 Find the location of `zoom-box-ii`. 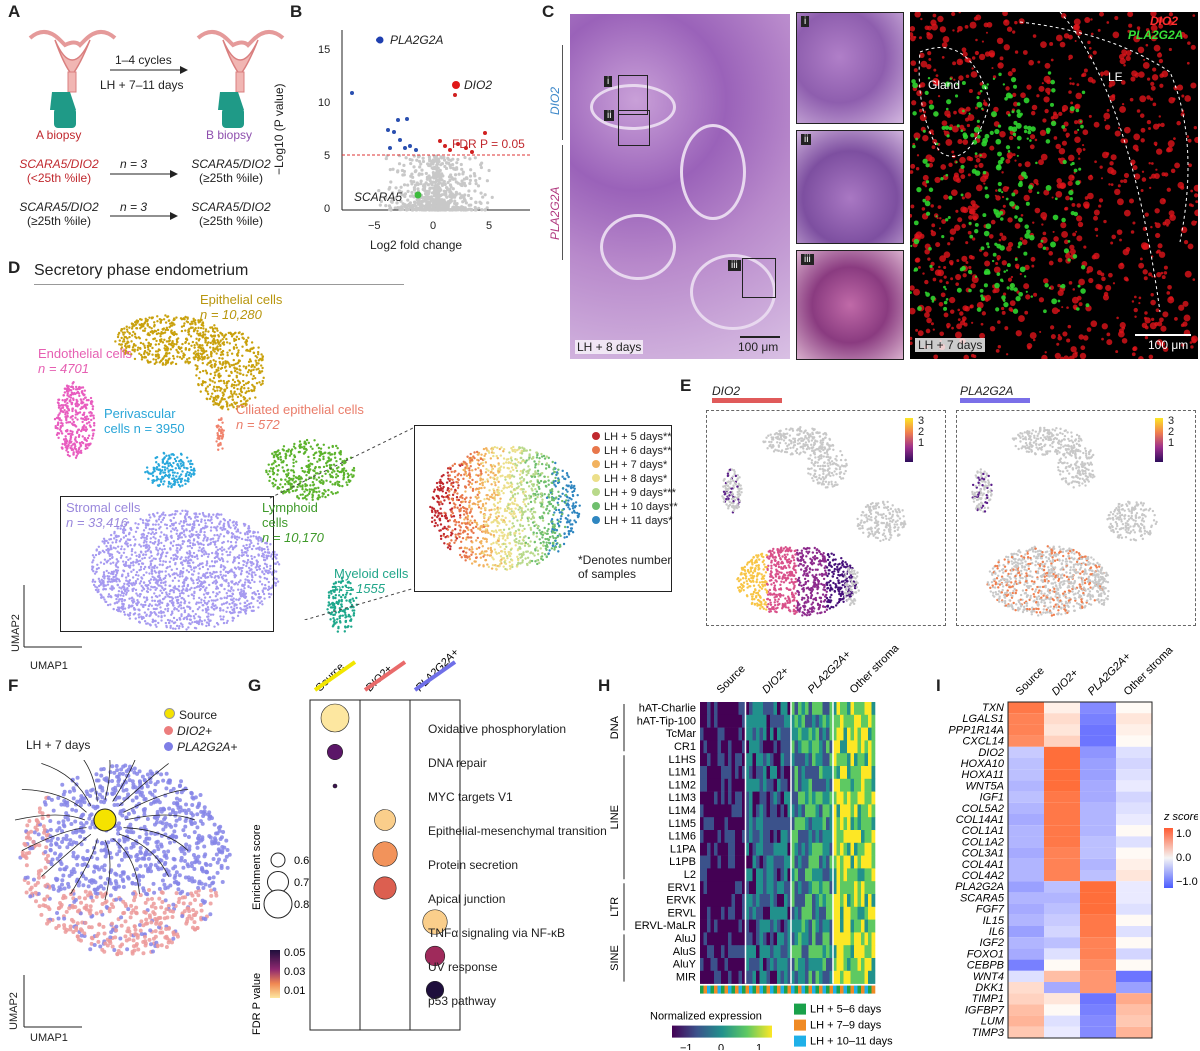

zoom-box-ii is located at coordinates (634, 128).